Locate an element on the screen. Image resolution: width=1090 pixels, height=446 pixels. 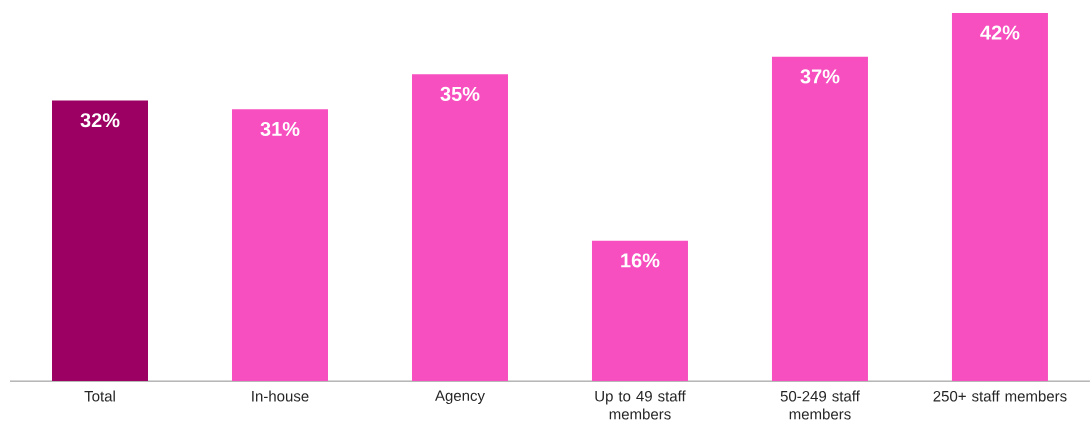
x-tick-label: Total is located at coordinates (99, 396).